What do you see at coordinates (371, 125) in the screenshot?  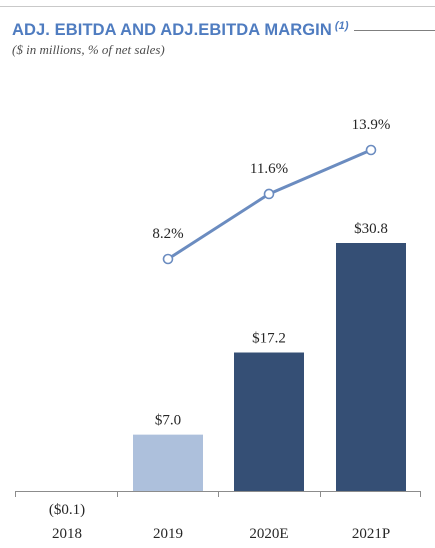 I see `margin-label-2021P: 13.9%` at bounding box center [371, 125].